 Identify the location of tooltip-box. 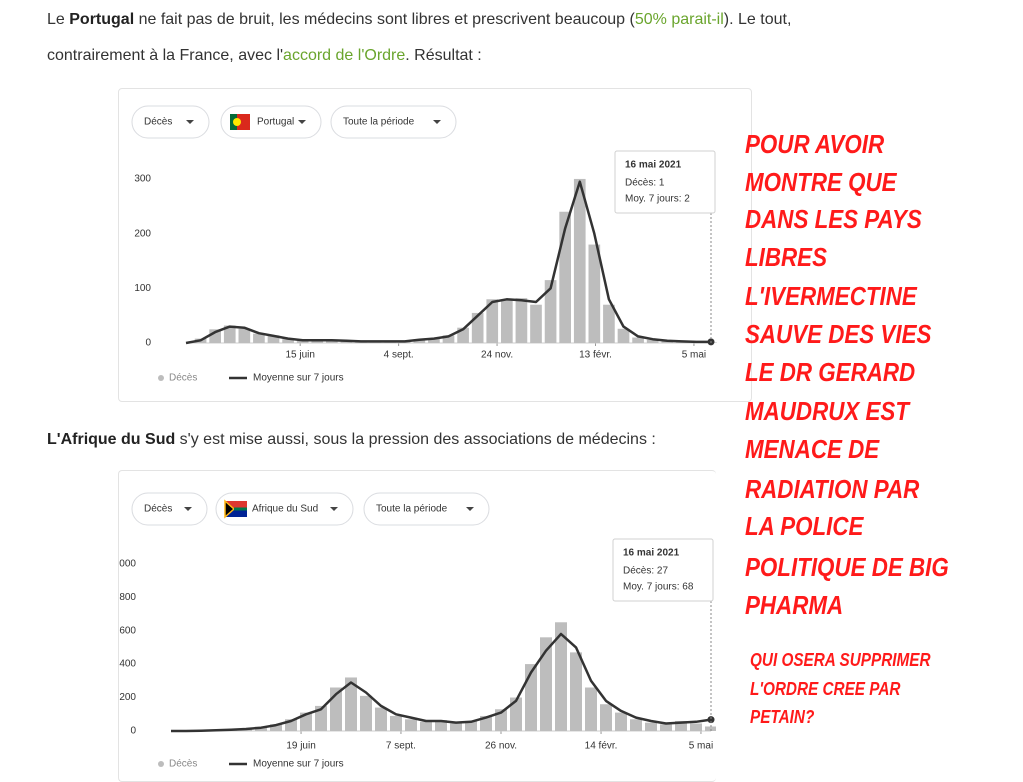
(665, 182).